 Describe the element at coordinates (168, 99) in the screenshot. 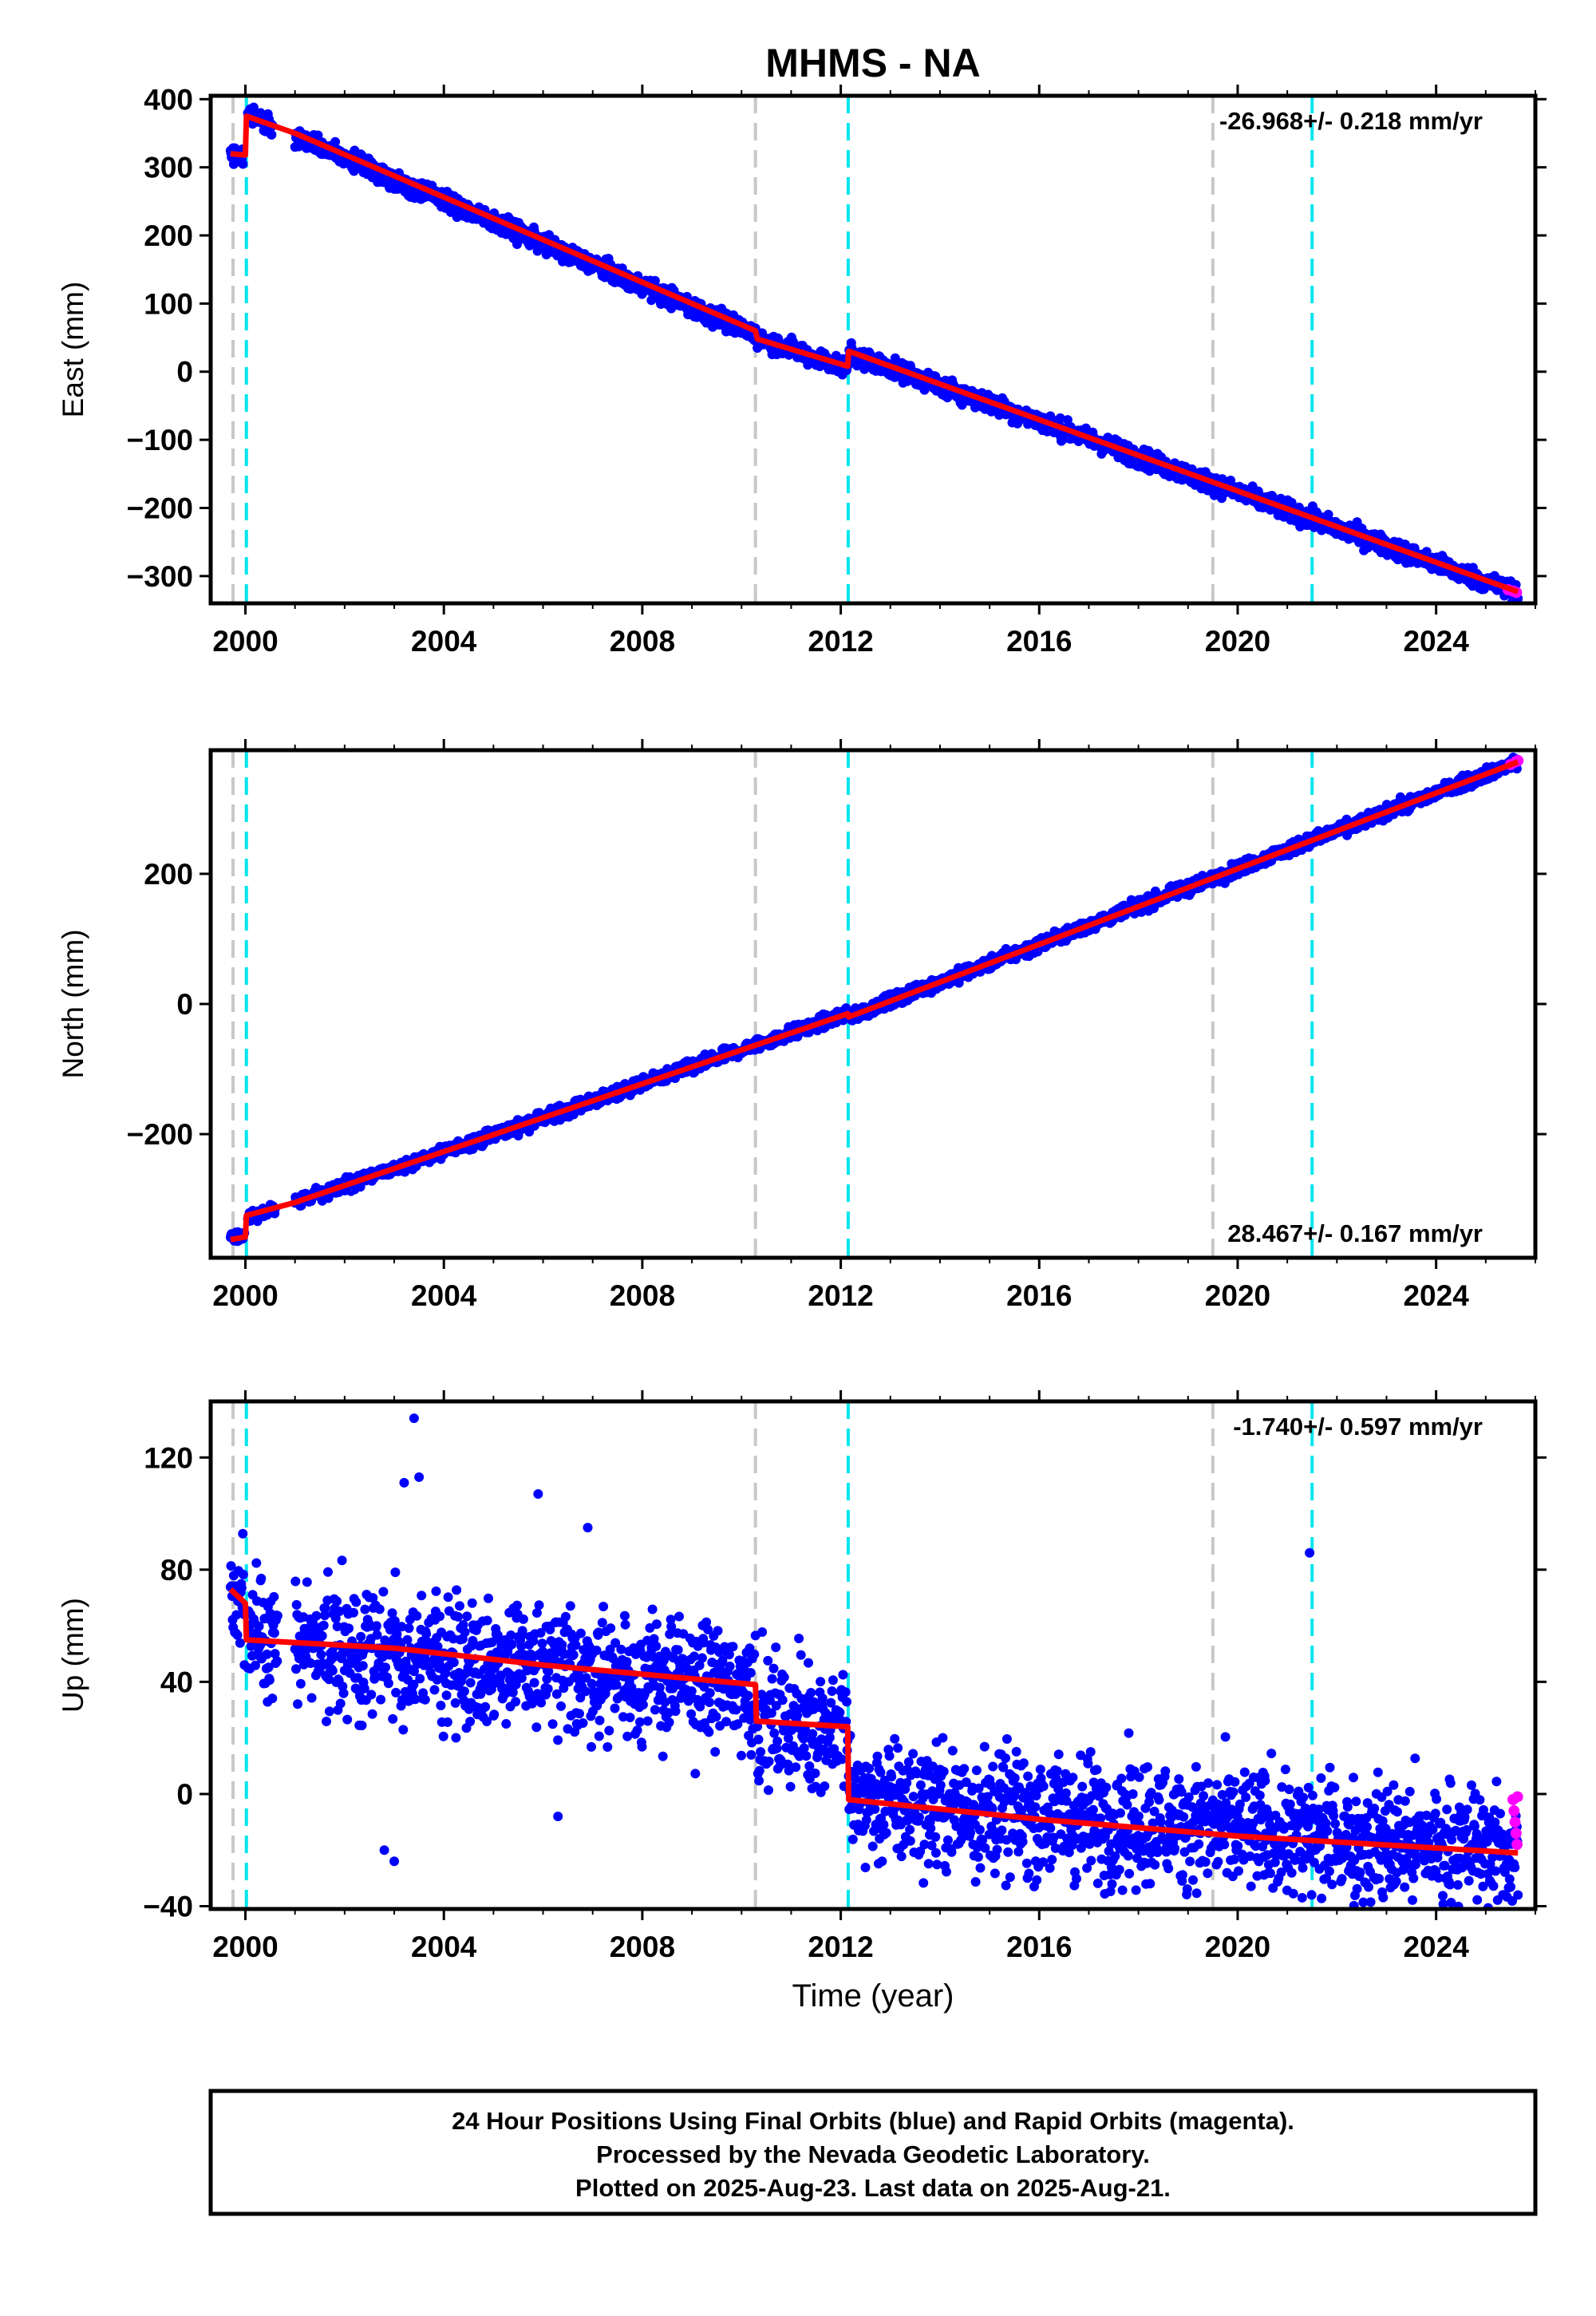

I see `y-tick-label: 400` at that location.